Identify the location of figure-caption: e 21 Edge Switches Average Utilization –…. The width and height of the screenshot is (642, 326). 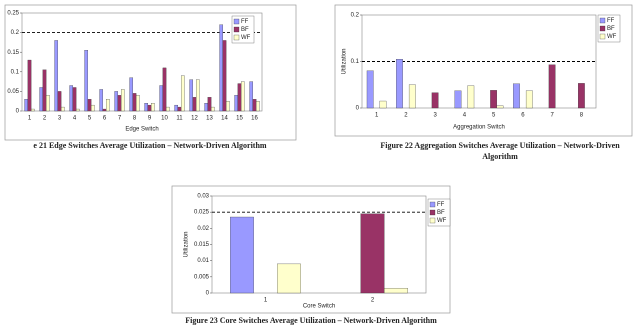
(149, 145).